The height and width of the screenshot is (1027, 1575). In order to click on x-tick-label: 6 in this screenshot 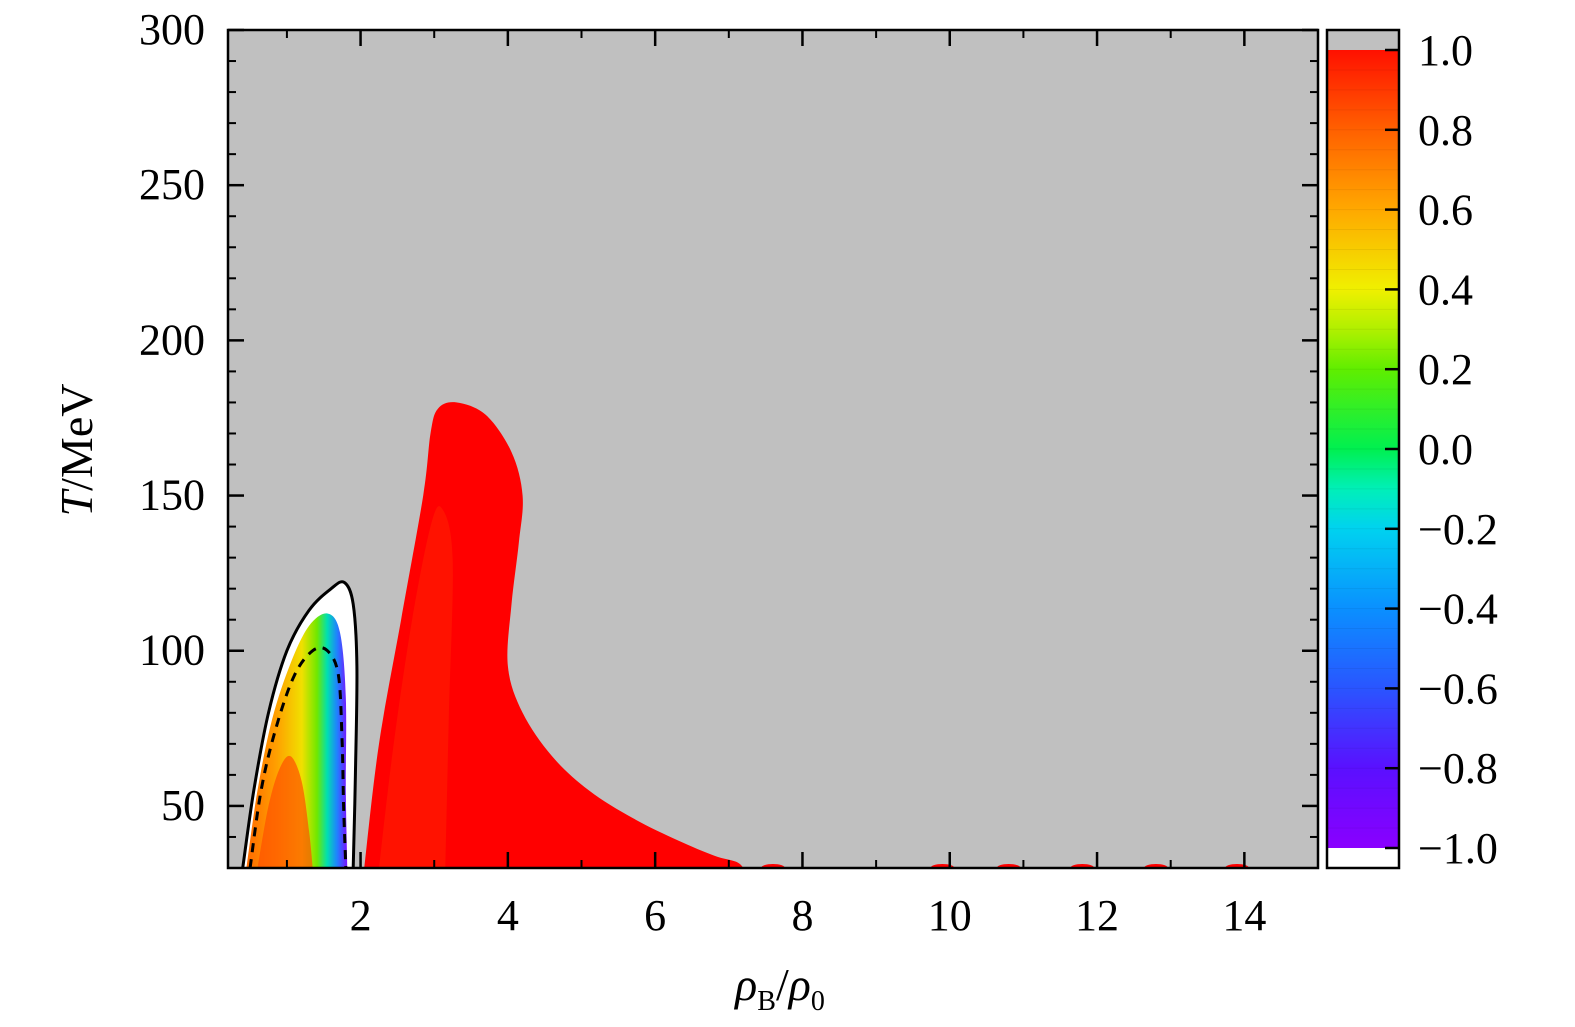, I will do `click(655, 915)`.